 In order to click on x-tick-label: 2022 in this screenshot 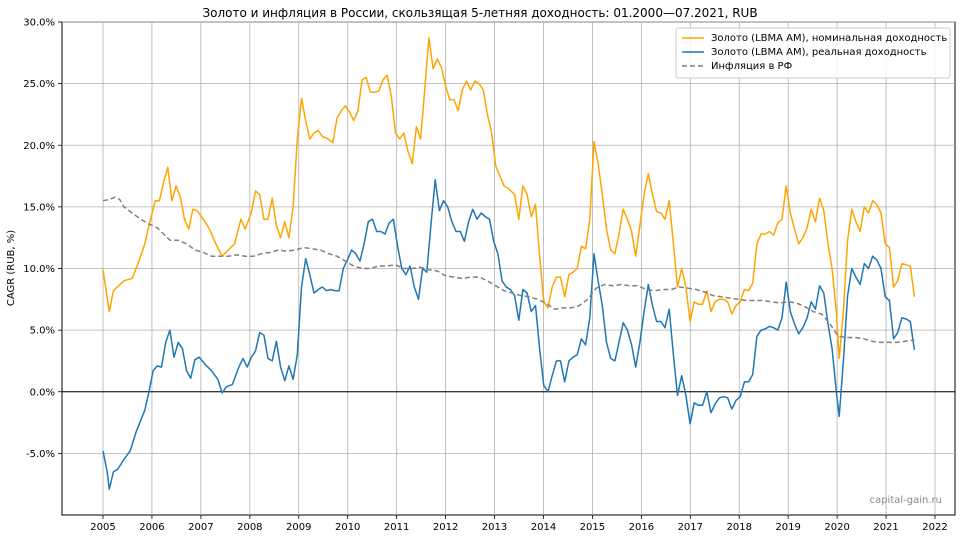, I will do `click(934, 527)`.